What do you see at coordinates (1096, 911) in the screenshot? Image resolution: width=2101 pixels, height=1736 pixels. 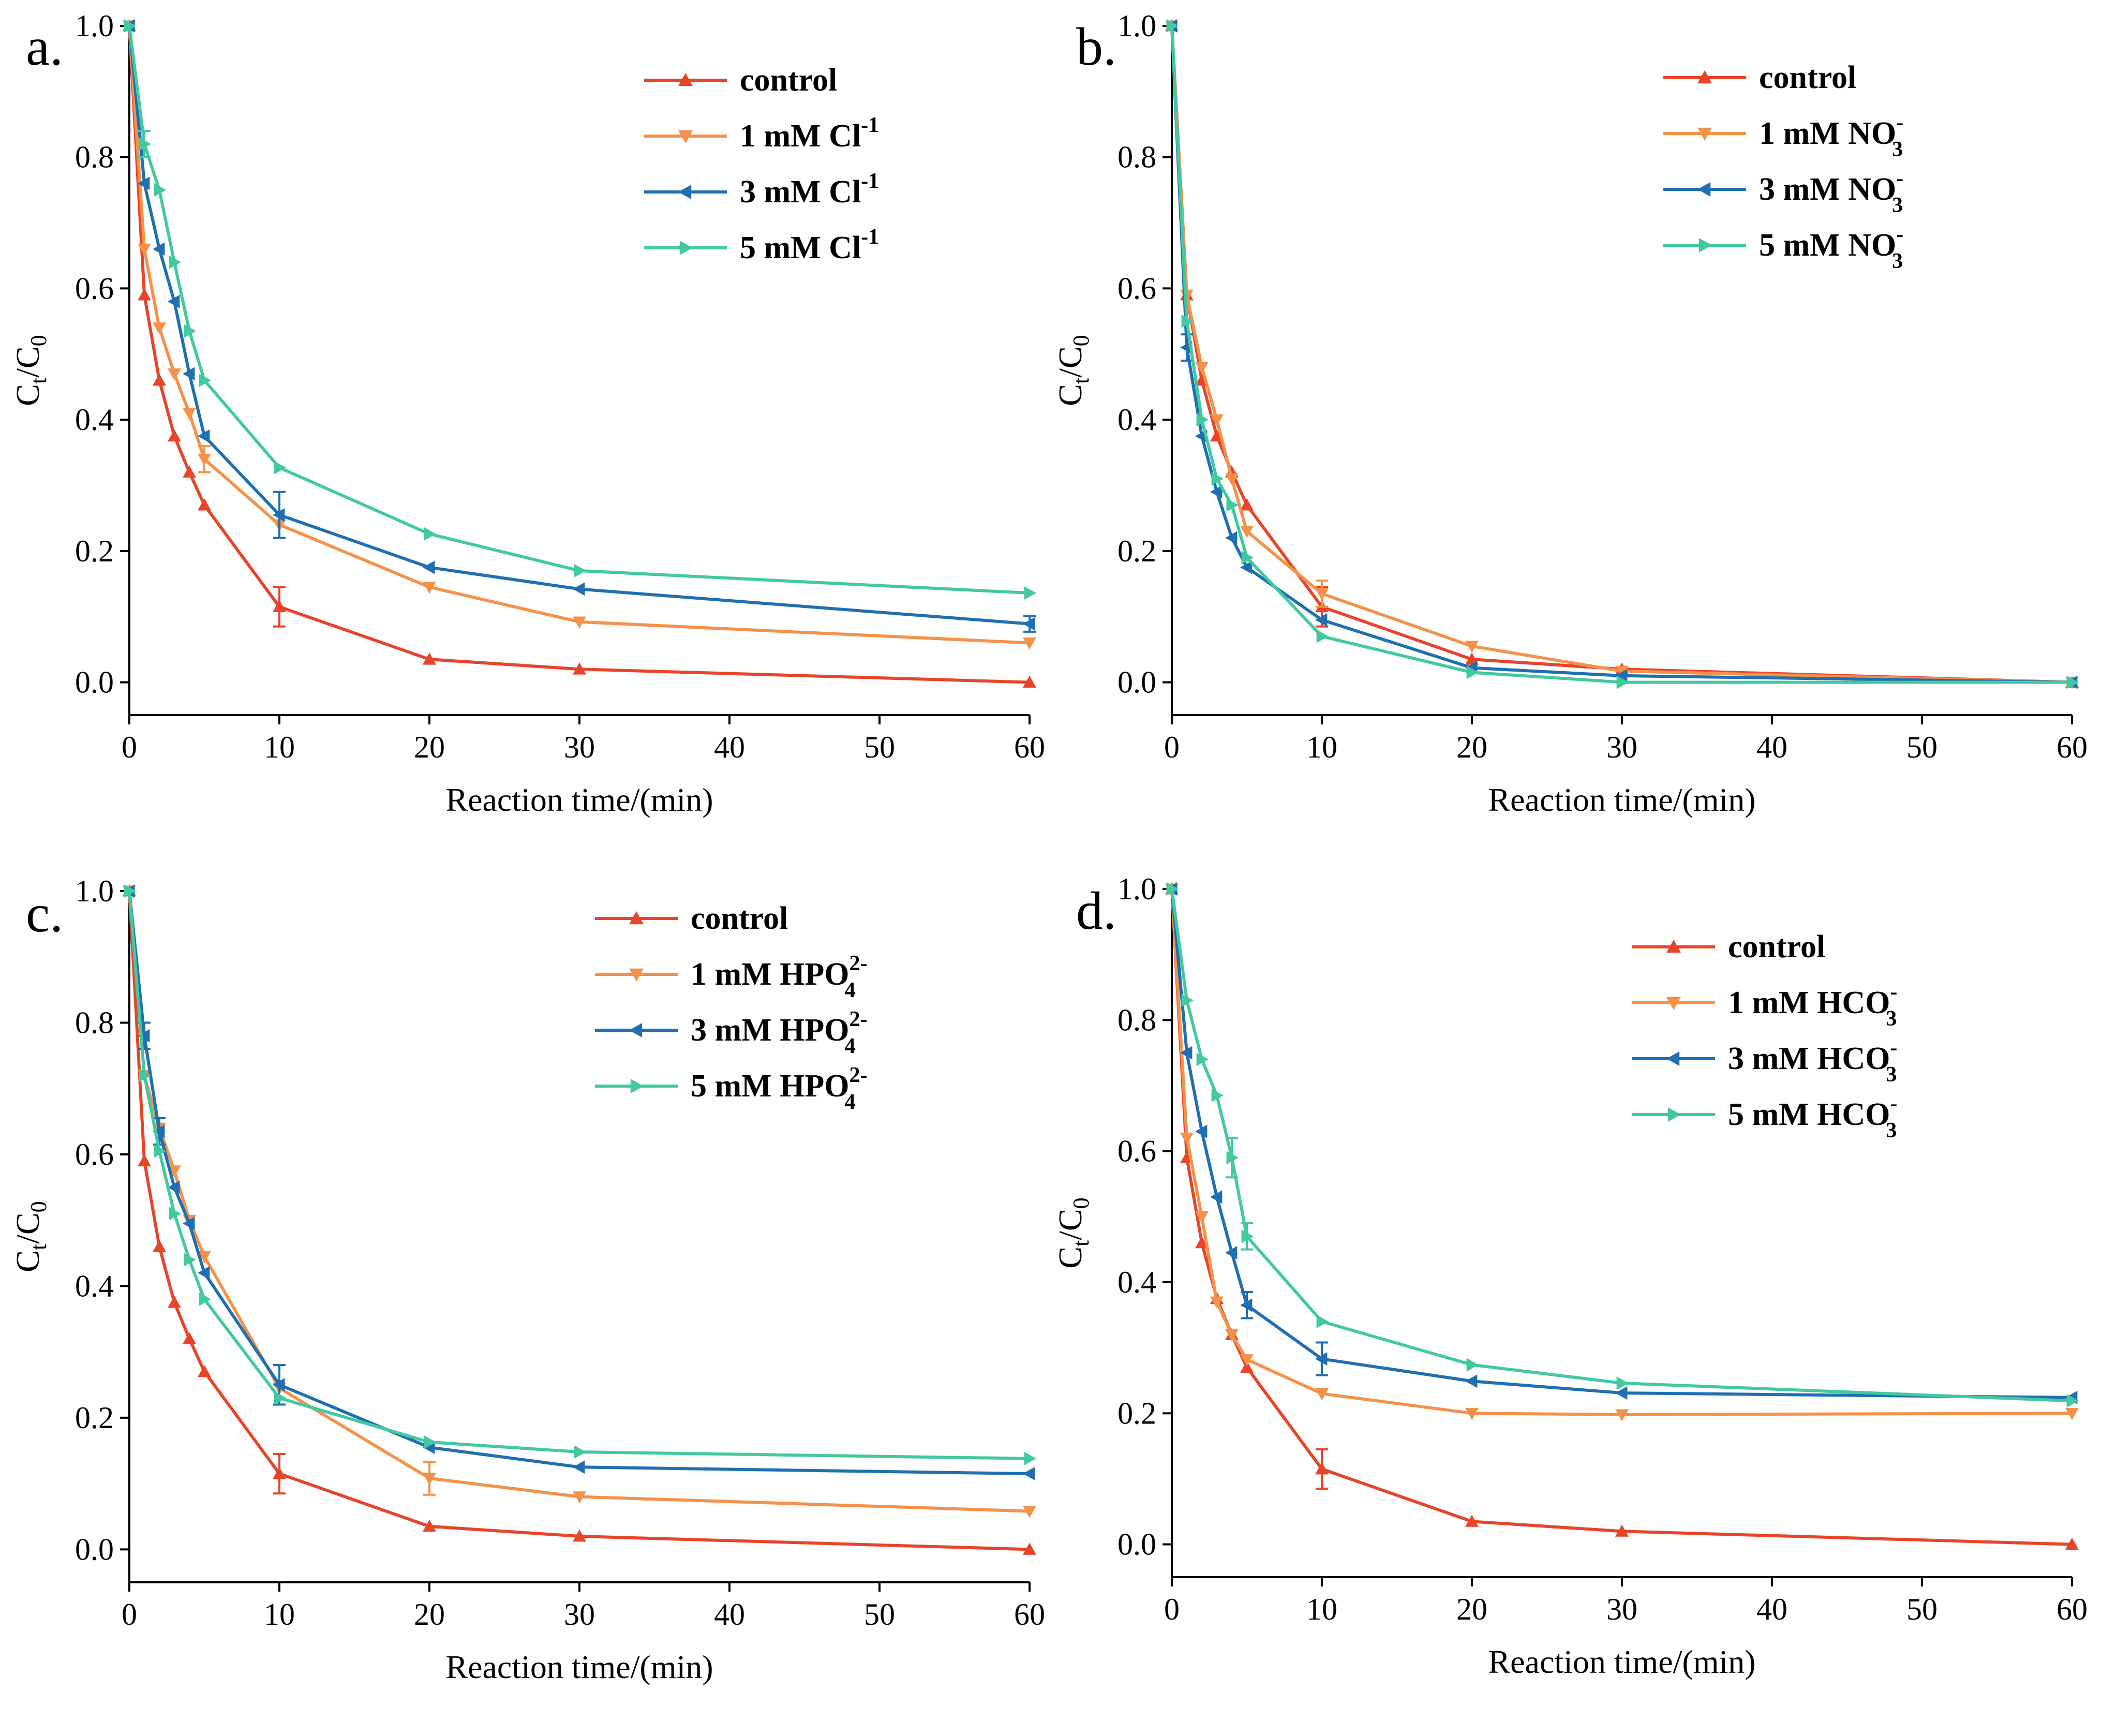 I see `panel-label: d.` at bounding box center [1096, 911].